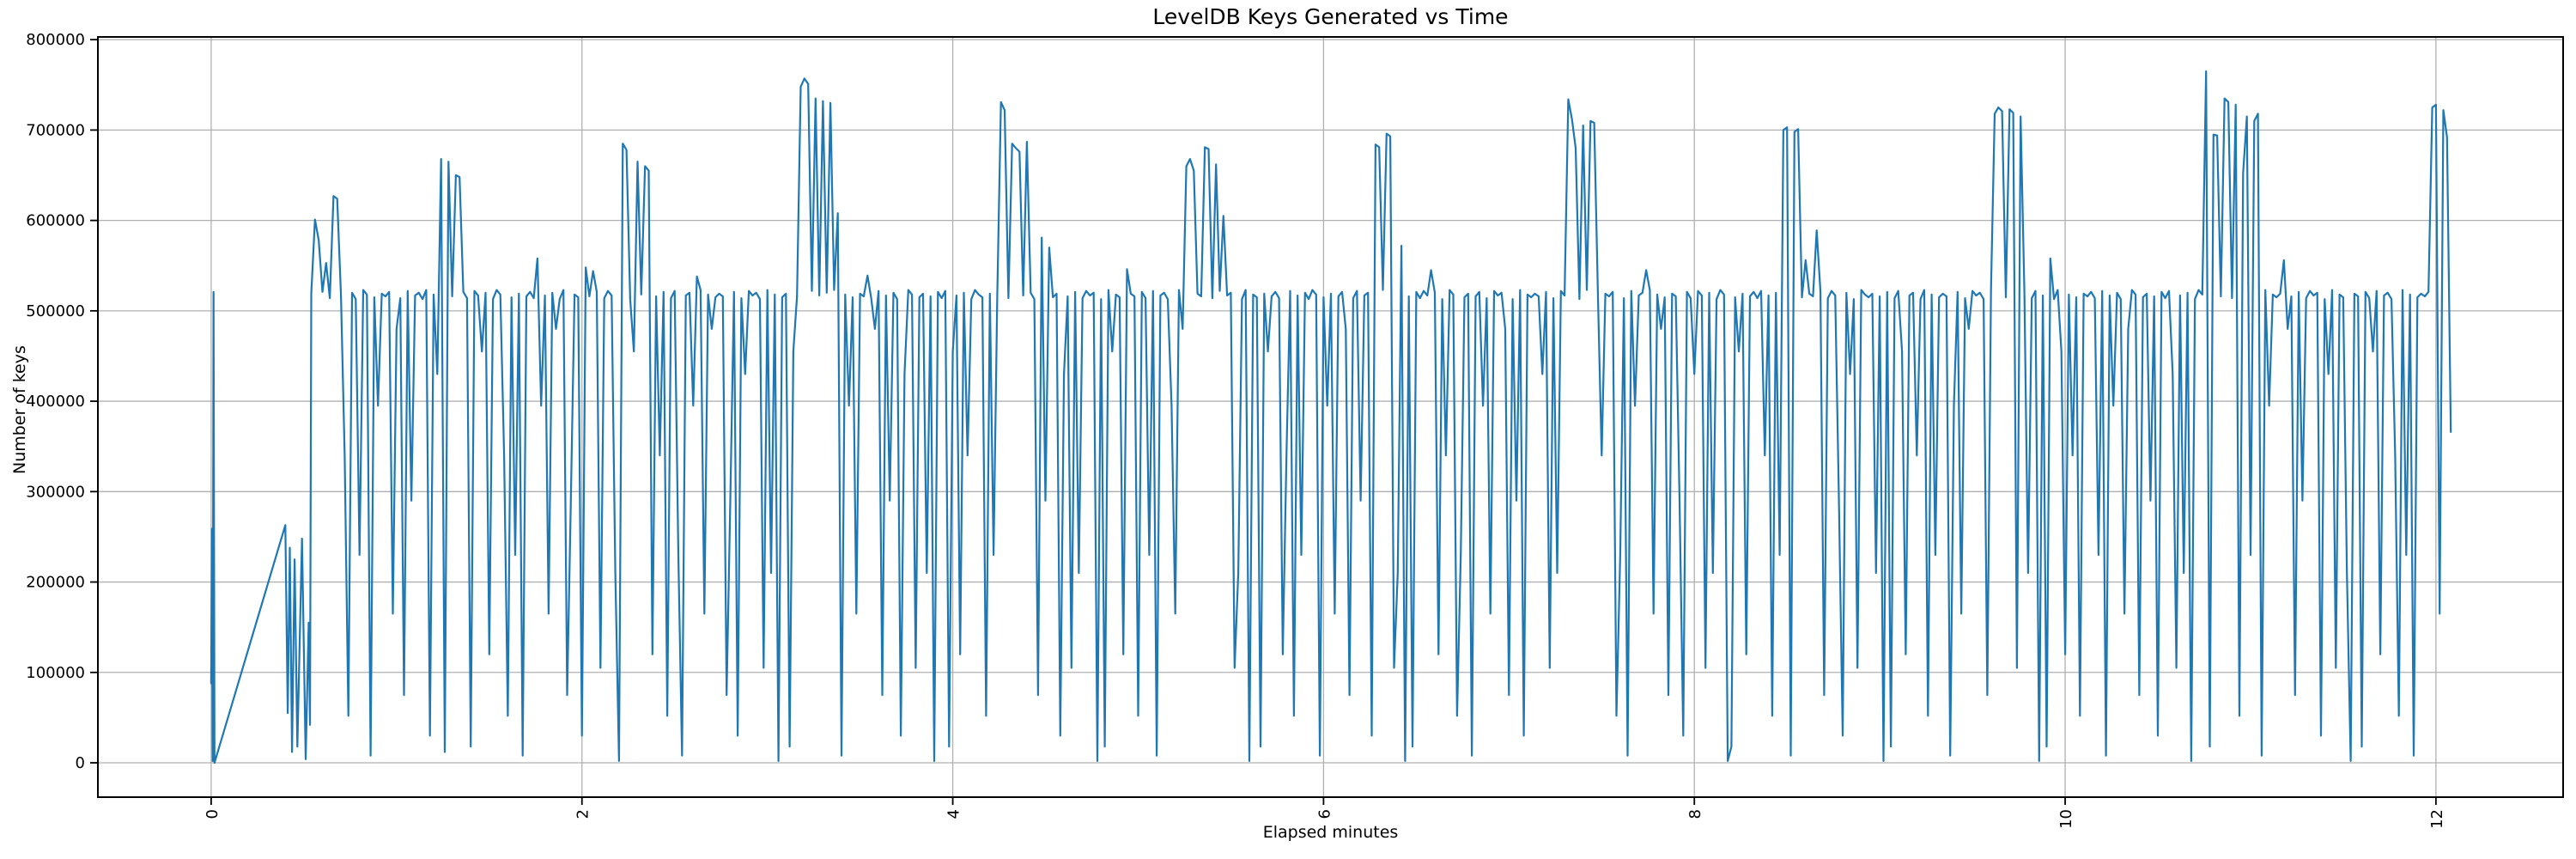 The width and height of the screenshot is (2576, 859). Describe the element at coordinates (954, 814) in the screenshot. I see `svg-text: 4` at that location.